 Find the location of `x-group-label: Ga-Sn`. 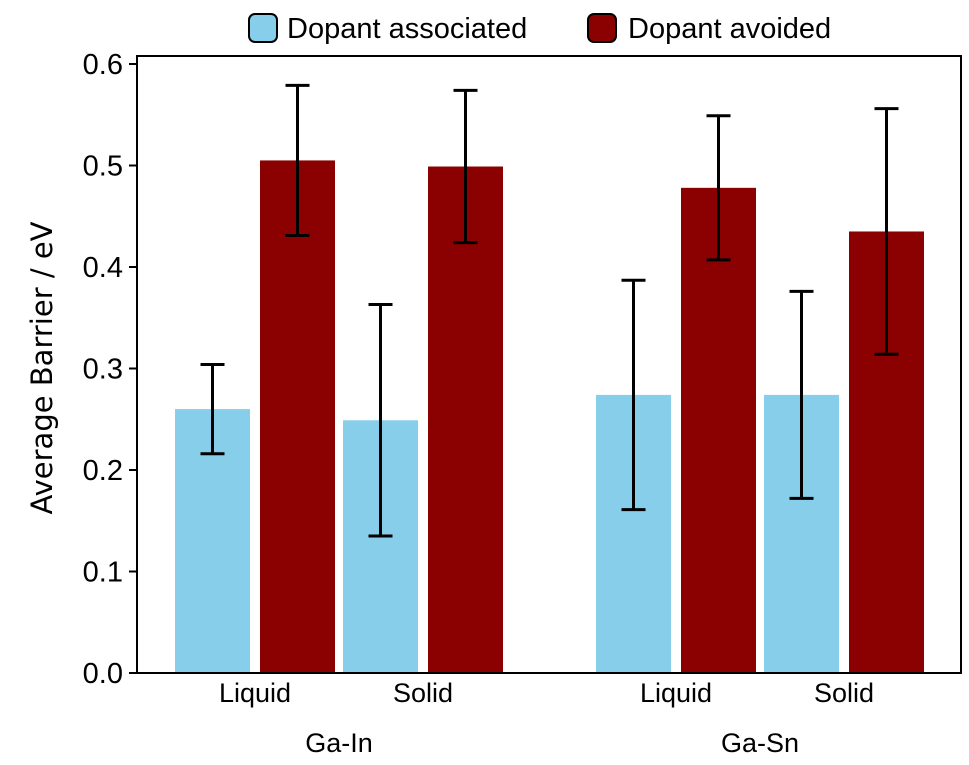

x-group-label: Ga-Sn is located at coordinates (760, 743).